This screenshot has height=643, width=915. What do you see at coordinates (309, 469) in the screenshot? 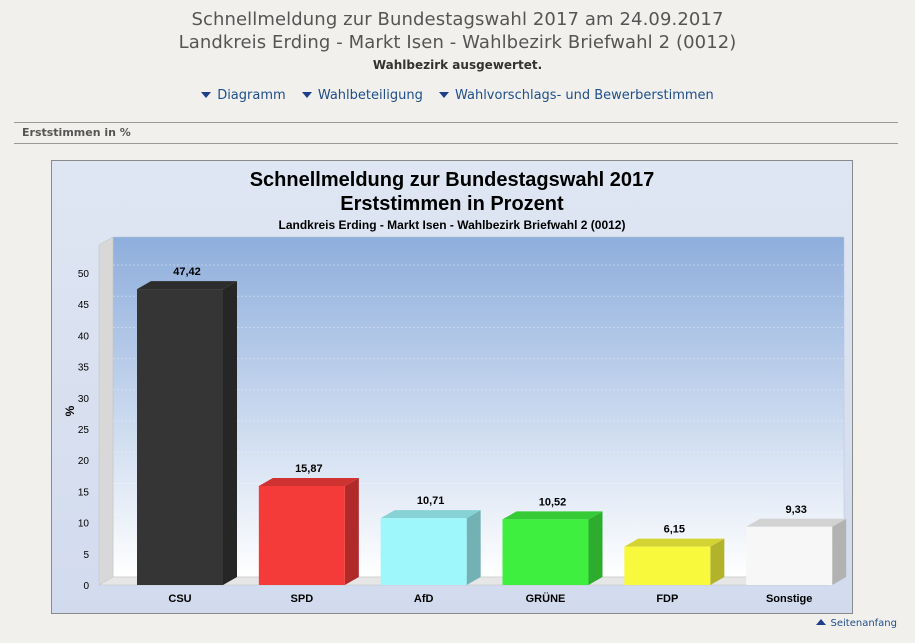
I see `bar-value-label: 15,87` at bounding box center [309, 469].